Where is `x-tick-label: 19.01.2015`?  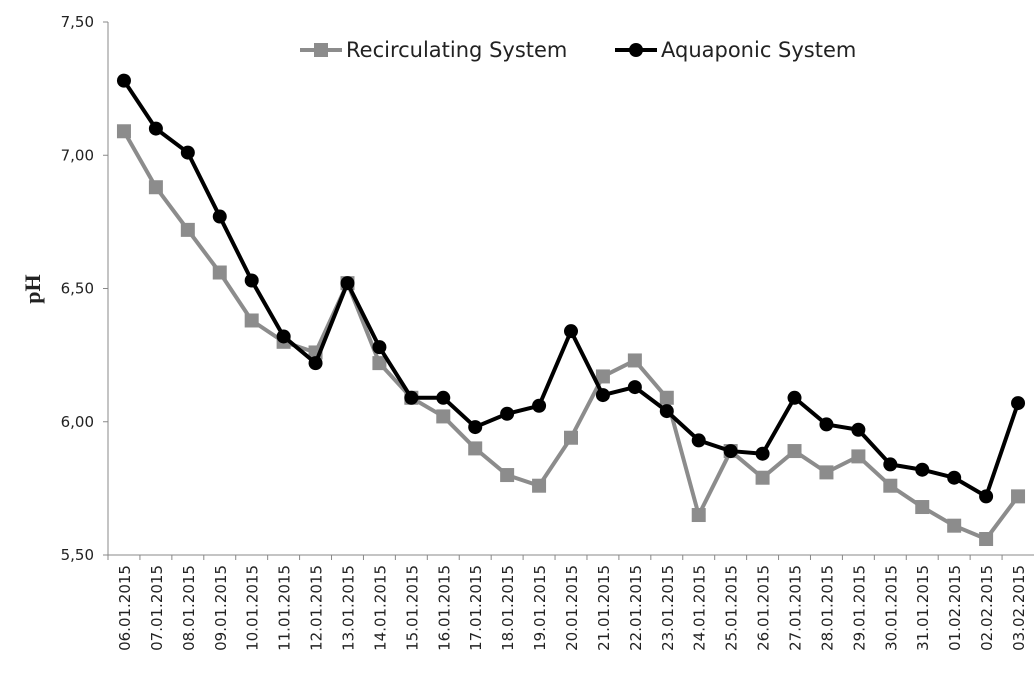 x-tick-label: 19.01.2015 is located at coordinates (540, 608).